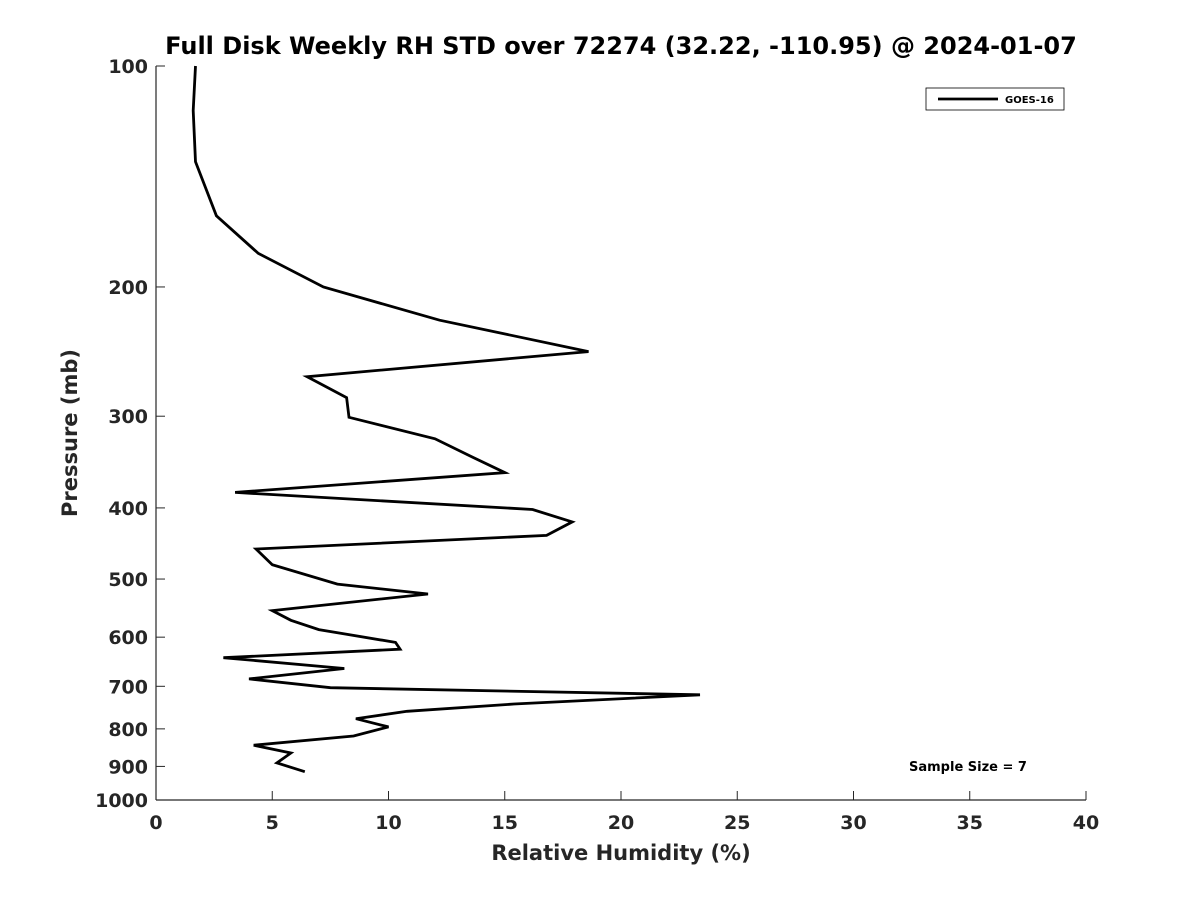  I want to click on y-tick-label: 900, so click(128, 767).